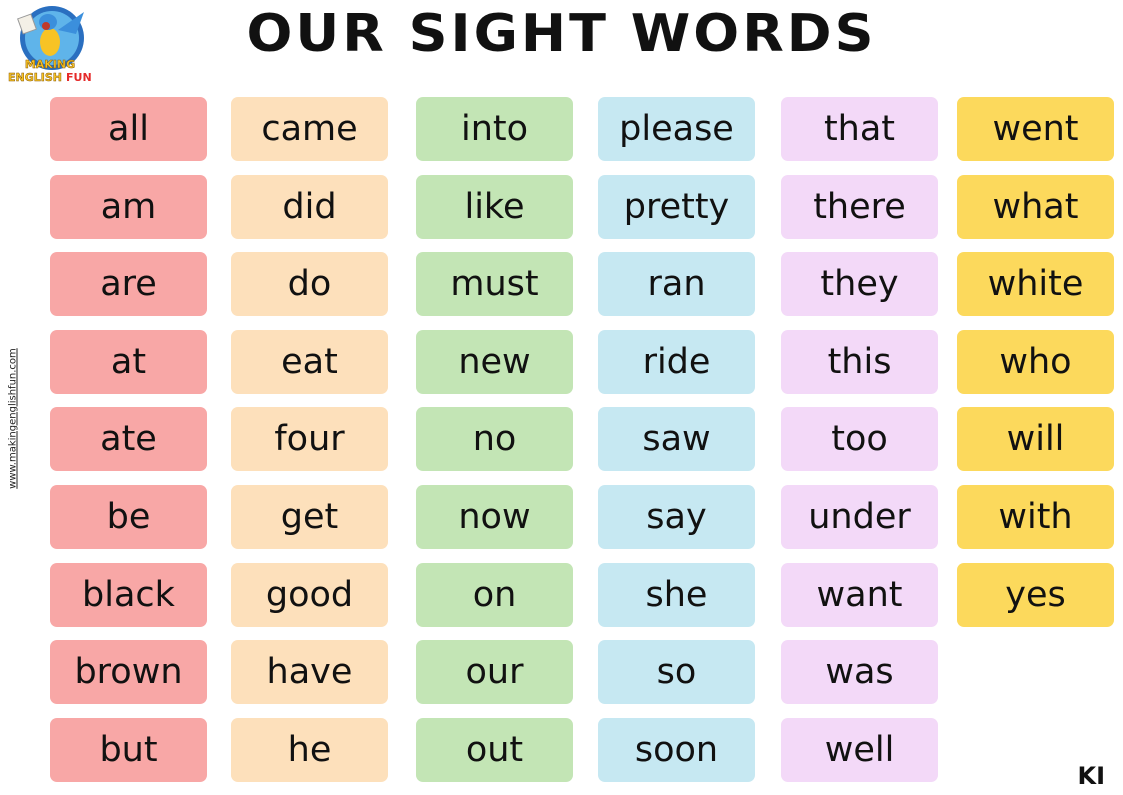 This screenshot has height=795, width=1123. I want to click on word-card: must, so click(494, 284).